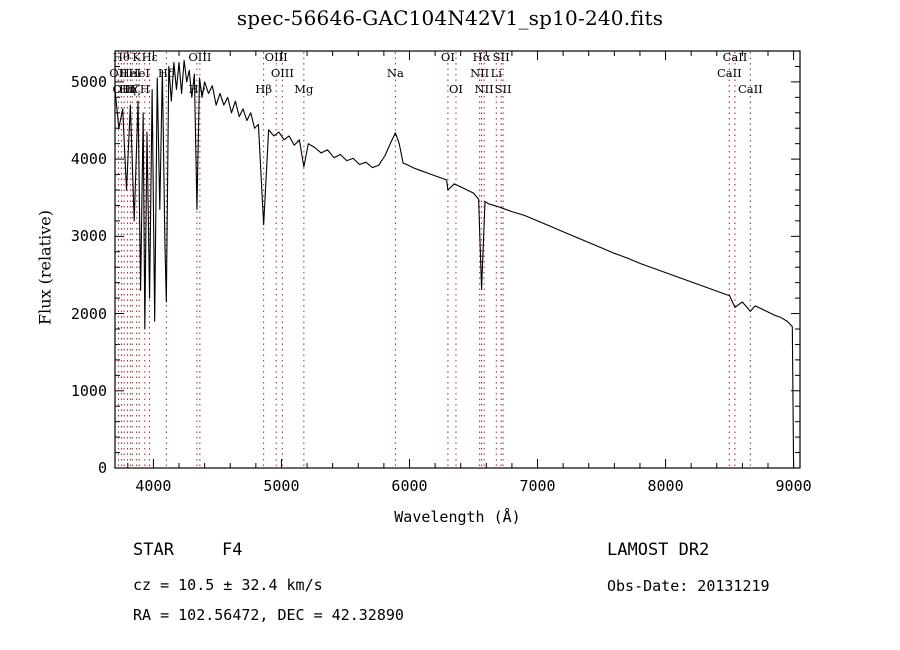 Image resolution: width=900 pixels, height=650 pixels. What do you see at coordinates (149, 57) in the screenshot?
I see `spectral-line-label-H: Hε` at bounding box center [149, 57].